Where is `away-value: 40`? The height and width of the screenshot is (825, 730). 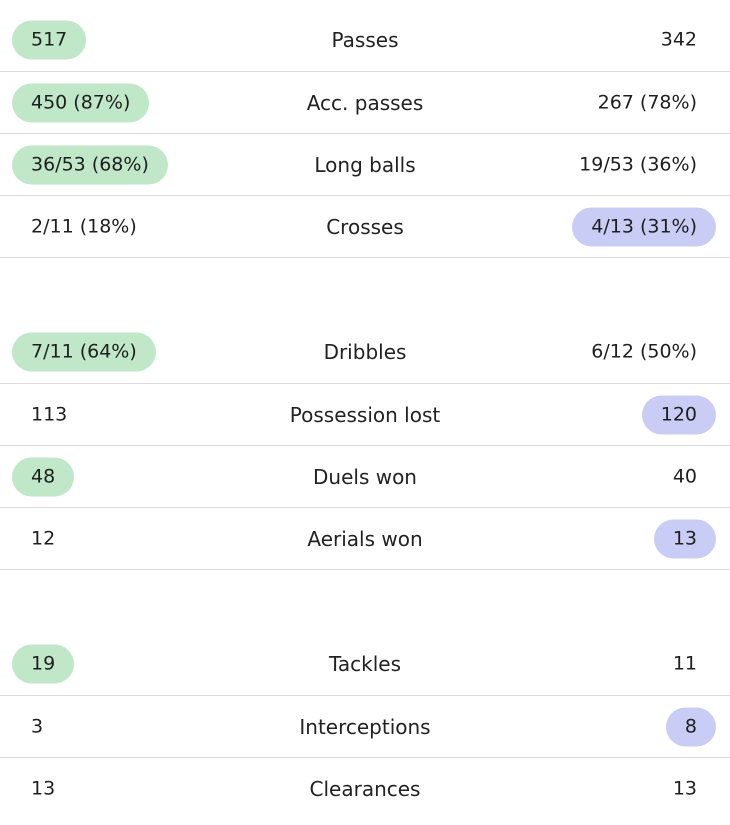
away-value: 40 is located at coordinates (685, 476).